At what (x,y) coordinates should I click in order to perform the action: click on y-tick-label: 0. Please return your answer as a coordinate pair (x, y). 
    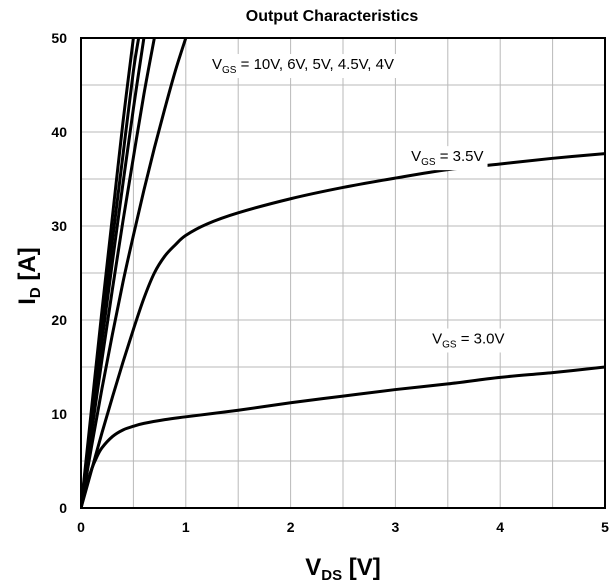
    Looking at the image, I should click on (63, 508).